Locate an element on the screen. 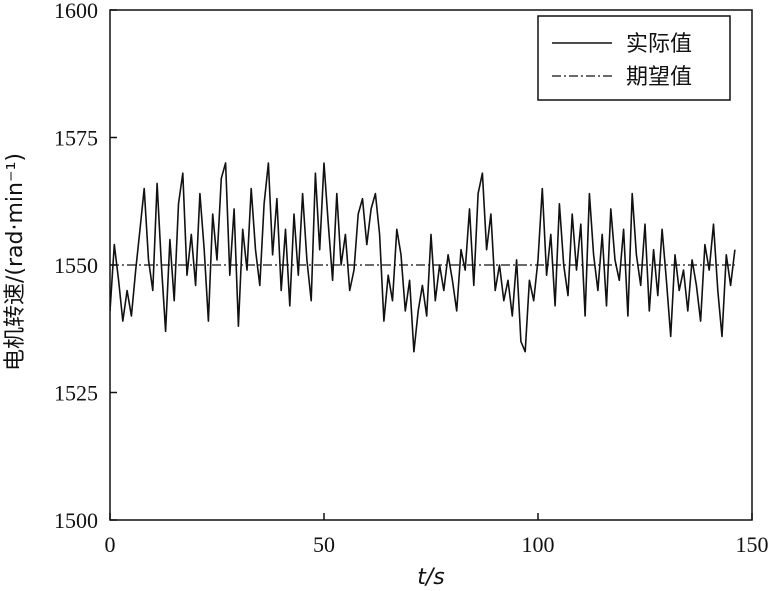 The height and width of the screenshot is (591, 780). x-axis-label: t/s is located at coordinates (431, 577).